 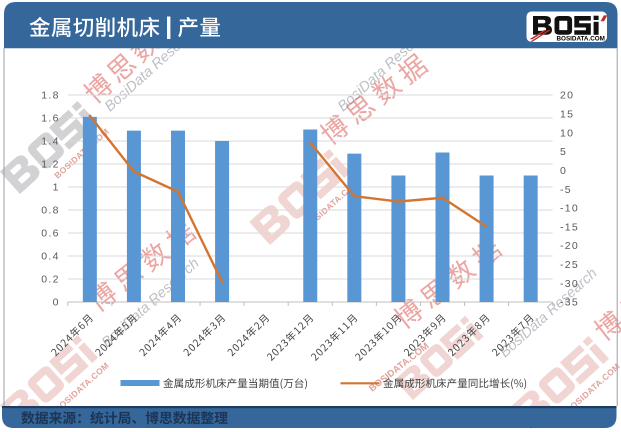 I want to click on svg-text: -35, so click(x=569, y=303).